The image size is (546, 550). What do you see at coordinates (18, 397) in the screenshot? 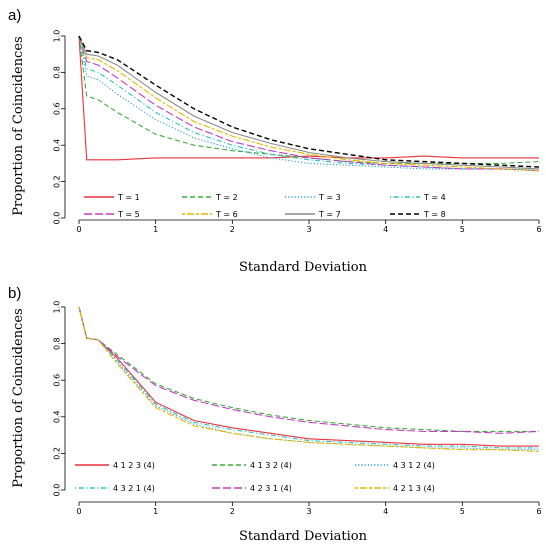
I see `panel-b-y-axis-label: Proportion of Coincidences` at bounding box center [18, 397].